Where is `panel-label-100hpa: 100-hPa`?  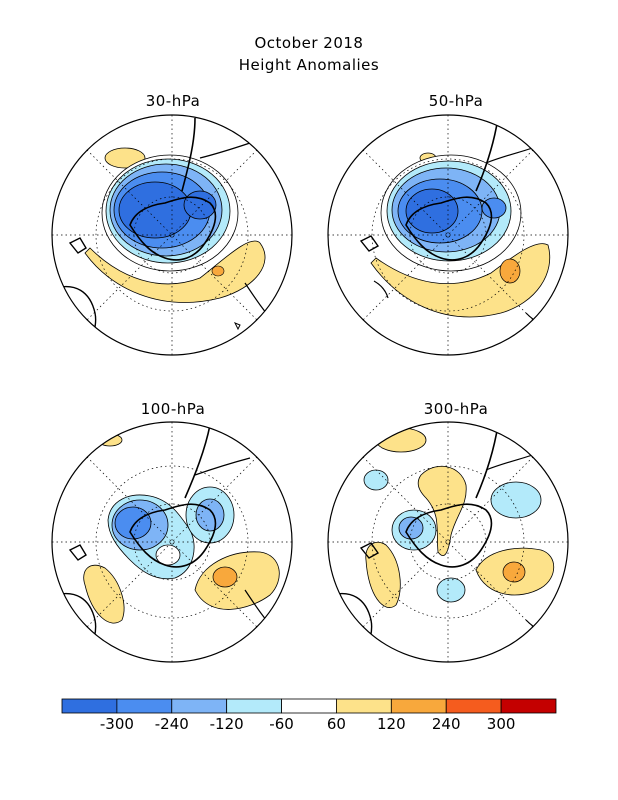
panel-label-100hpa: 100-hPa is located at coordinates (173, 409).